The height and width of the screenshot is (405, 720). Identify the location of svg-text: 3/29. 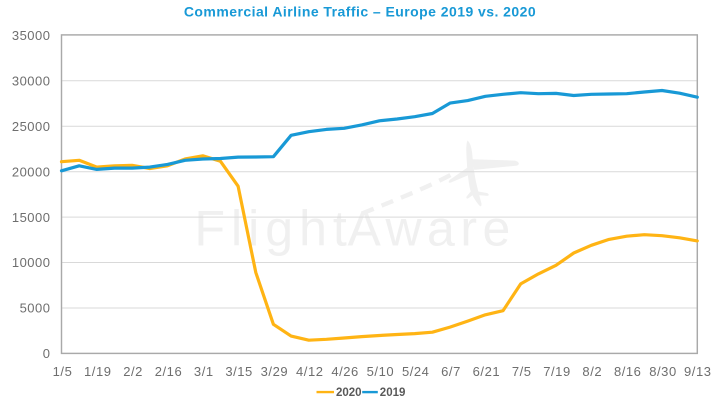
(275, 371).